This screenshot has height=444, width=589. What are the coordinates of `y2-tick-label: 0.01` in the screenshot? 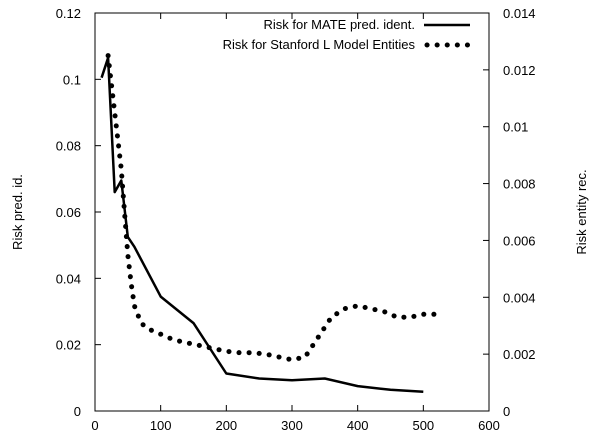 It's located at (515, 127).